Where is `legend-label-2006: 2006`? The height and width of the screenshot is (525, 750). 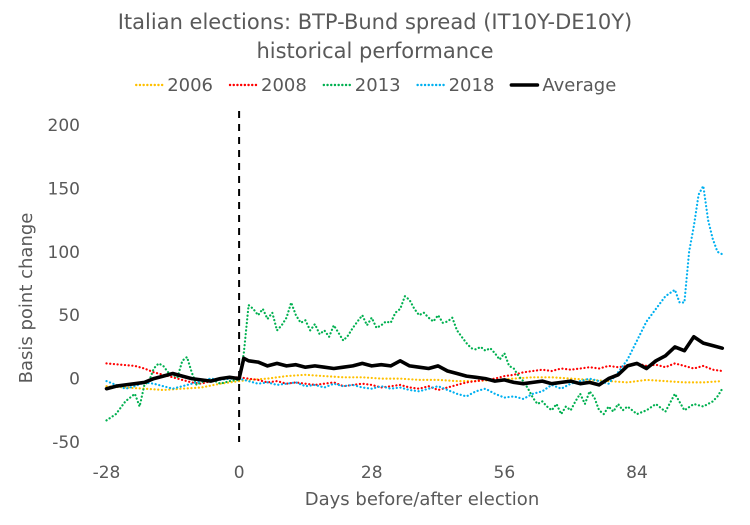 legend-label-2006: 2006 is located at coordinates (190, 85).